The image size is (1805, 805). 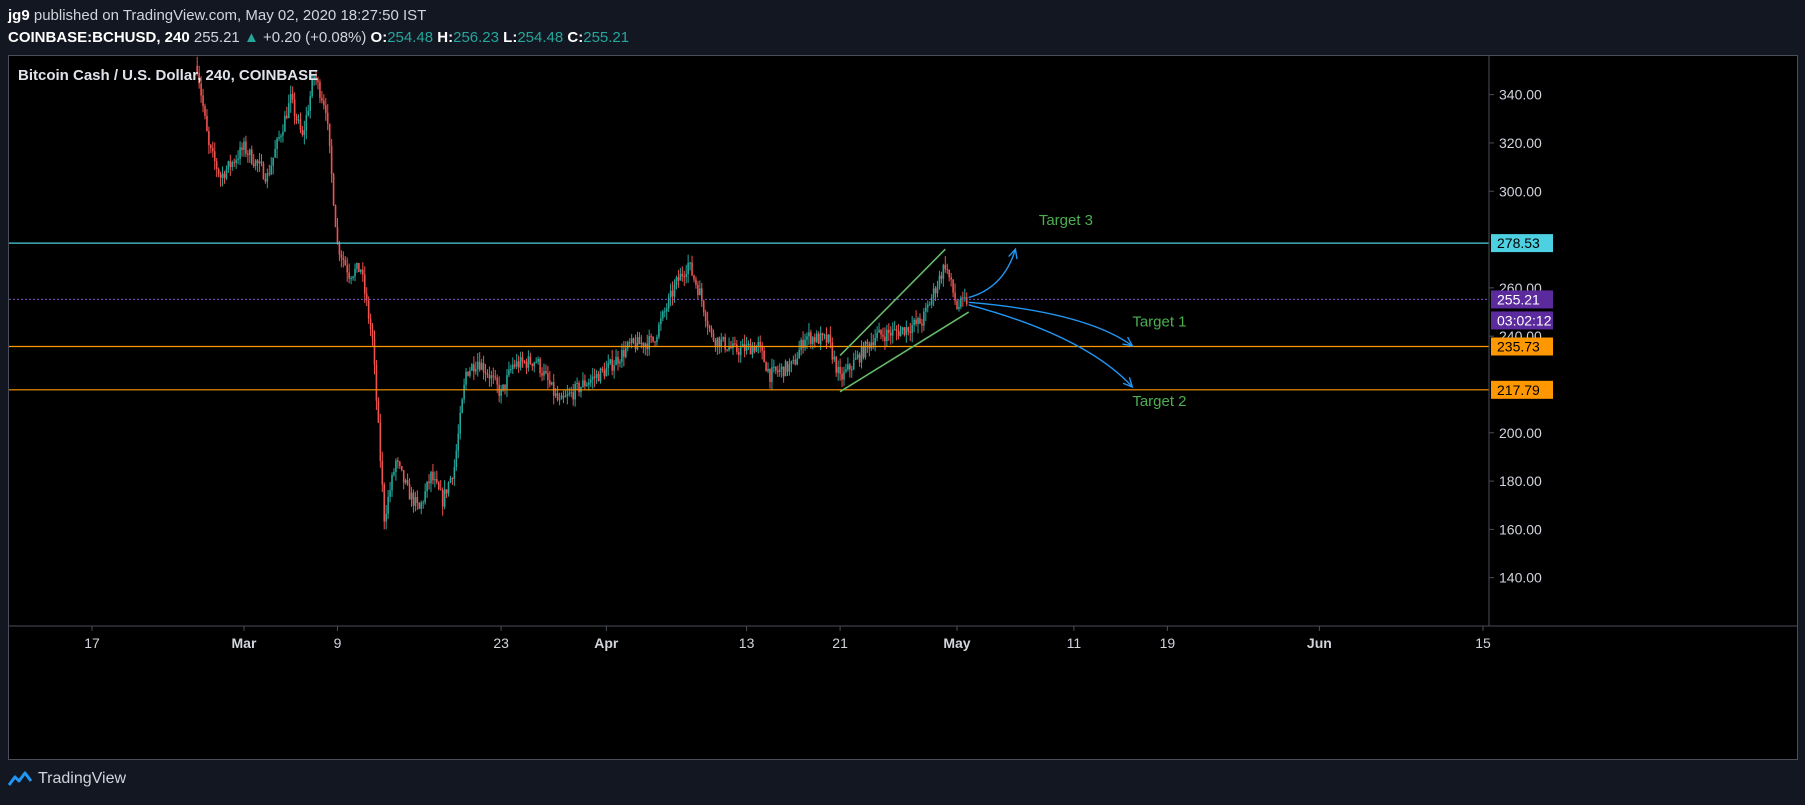 I want to click on level-price-tag-bg, so click(x=1522, y=389).